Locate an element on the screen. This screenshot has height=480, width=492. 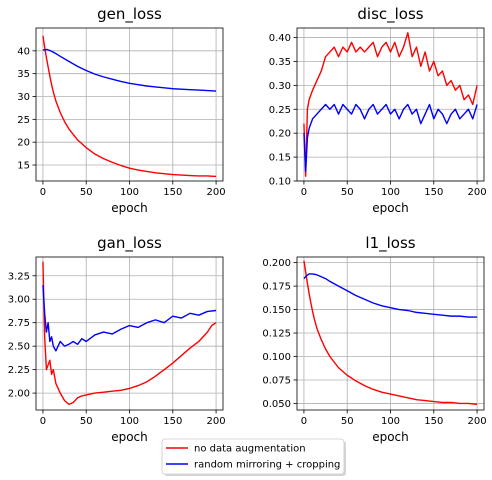
subplot-title: gen_loss is located at coordinates (129, 14).